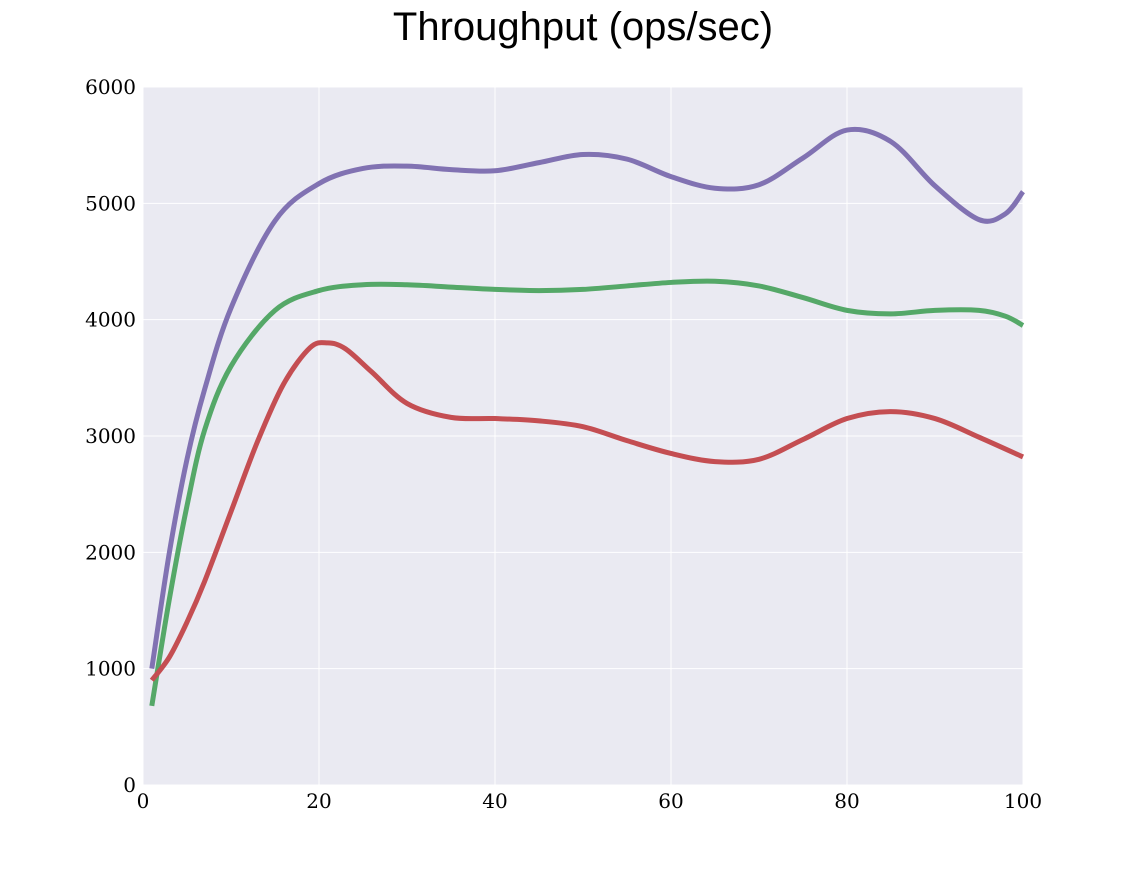 Image resolution: width=1137 pixels, height=872 pixels. I want to click on y-tick-label: 0, so click(129, 785).